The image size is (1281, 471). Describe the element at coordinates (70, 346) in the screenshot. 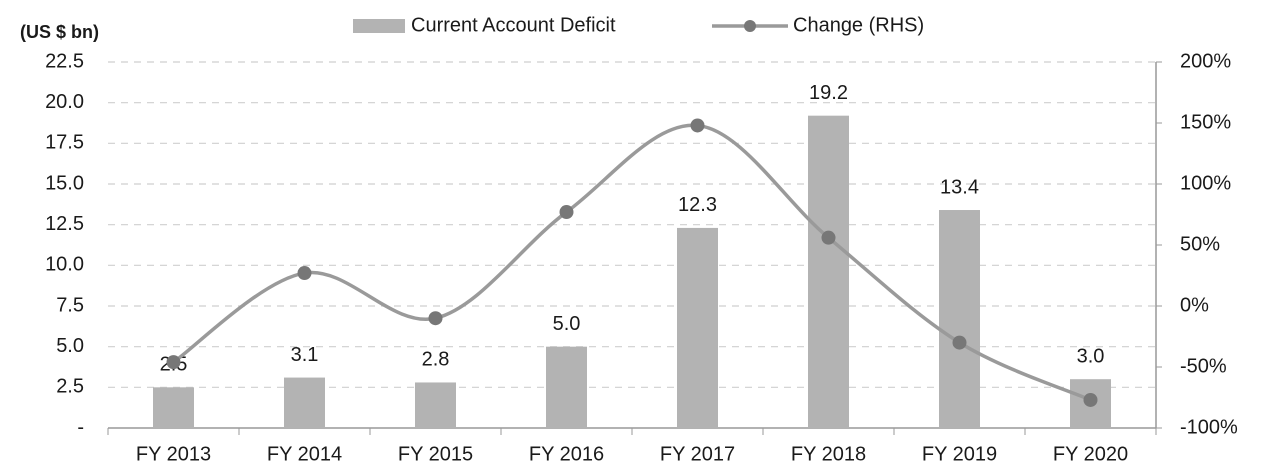

I see `y-tick-label: 5.0` at that location.